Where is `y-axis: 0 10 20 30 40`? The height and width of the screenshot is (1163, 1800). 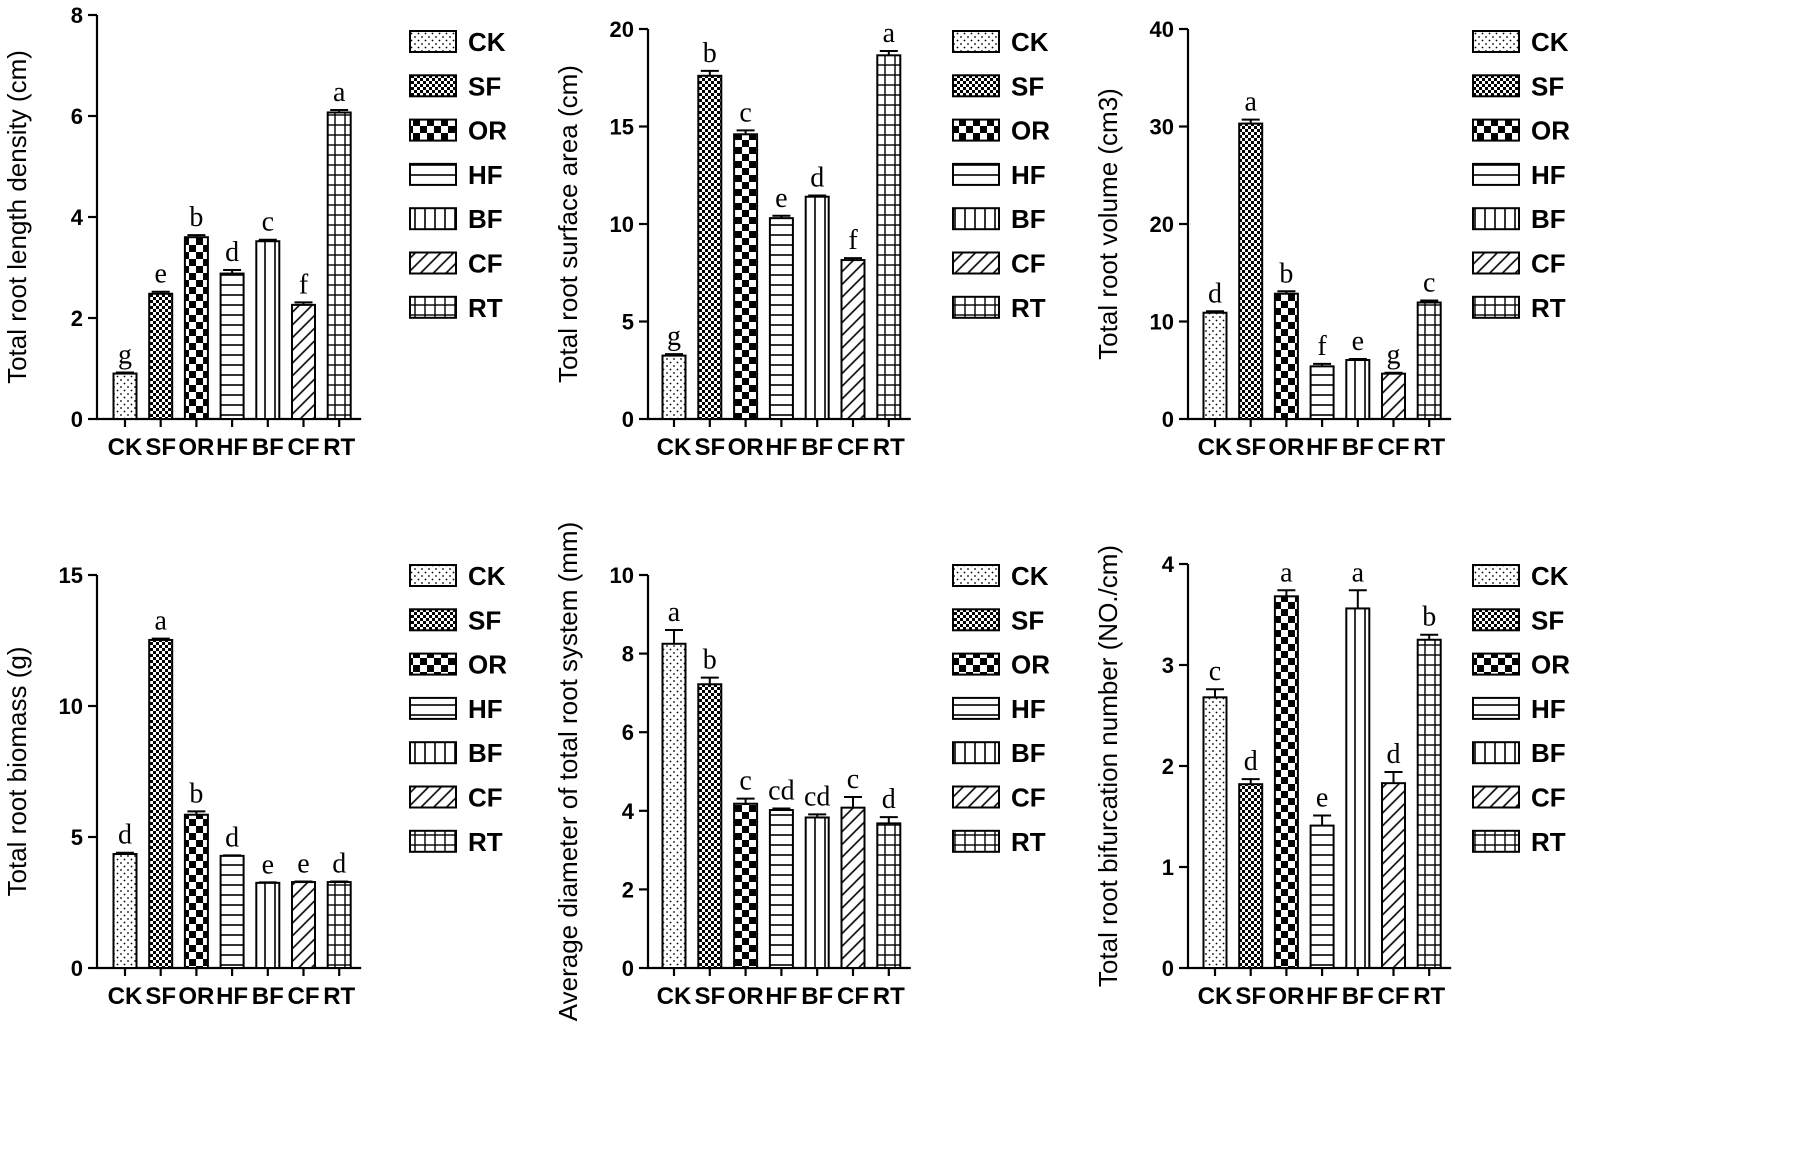
y-axis: 0 10 20 30 40 is located at coordinates (1170, 224).